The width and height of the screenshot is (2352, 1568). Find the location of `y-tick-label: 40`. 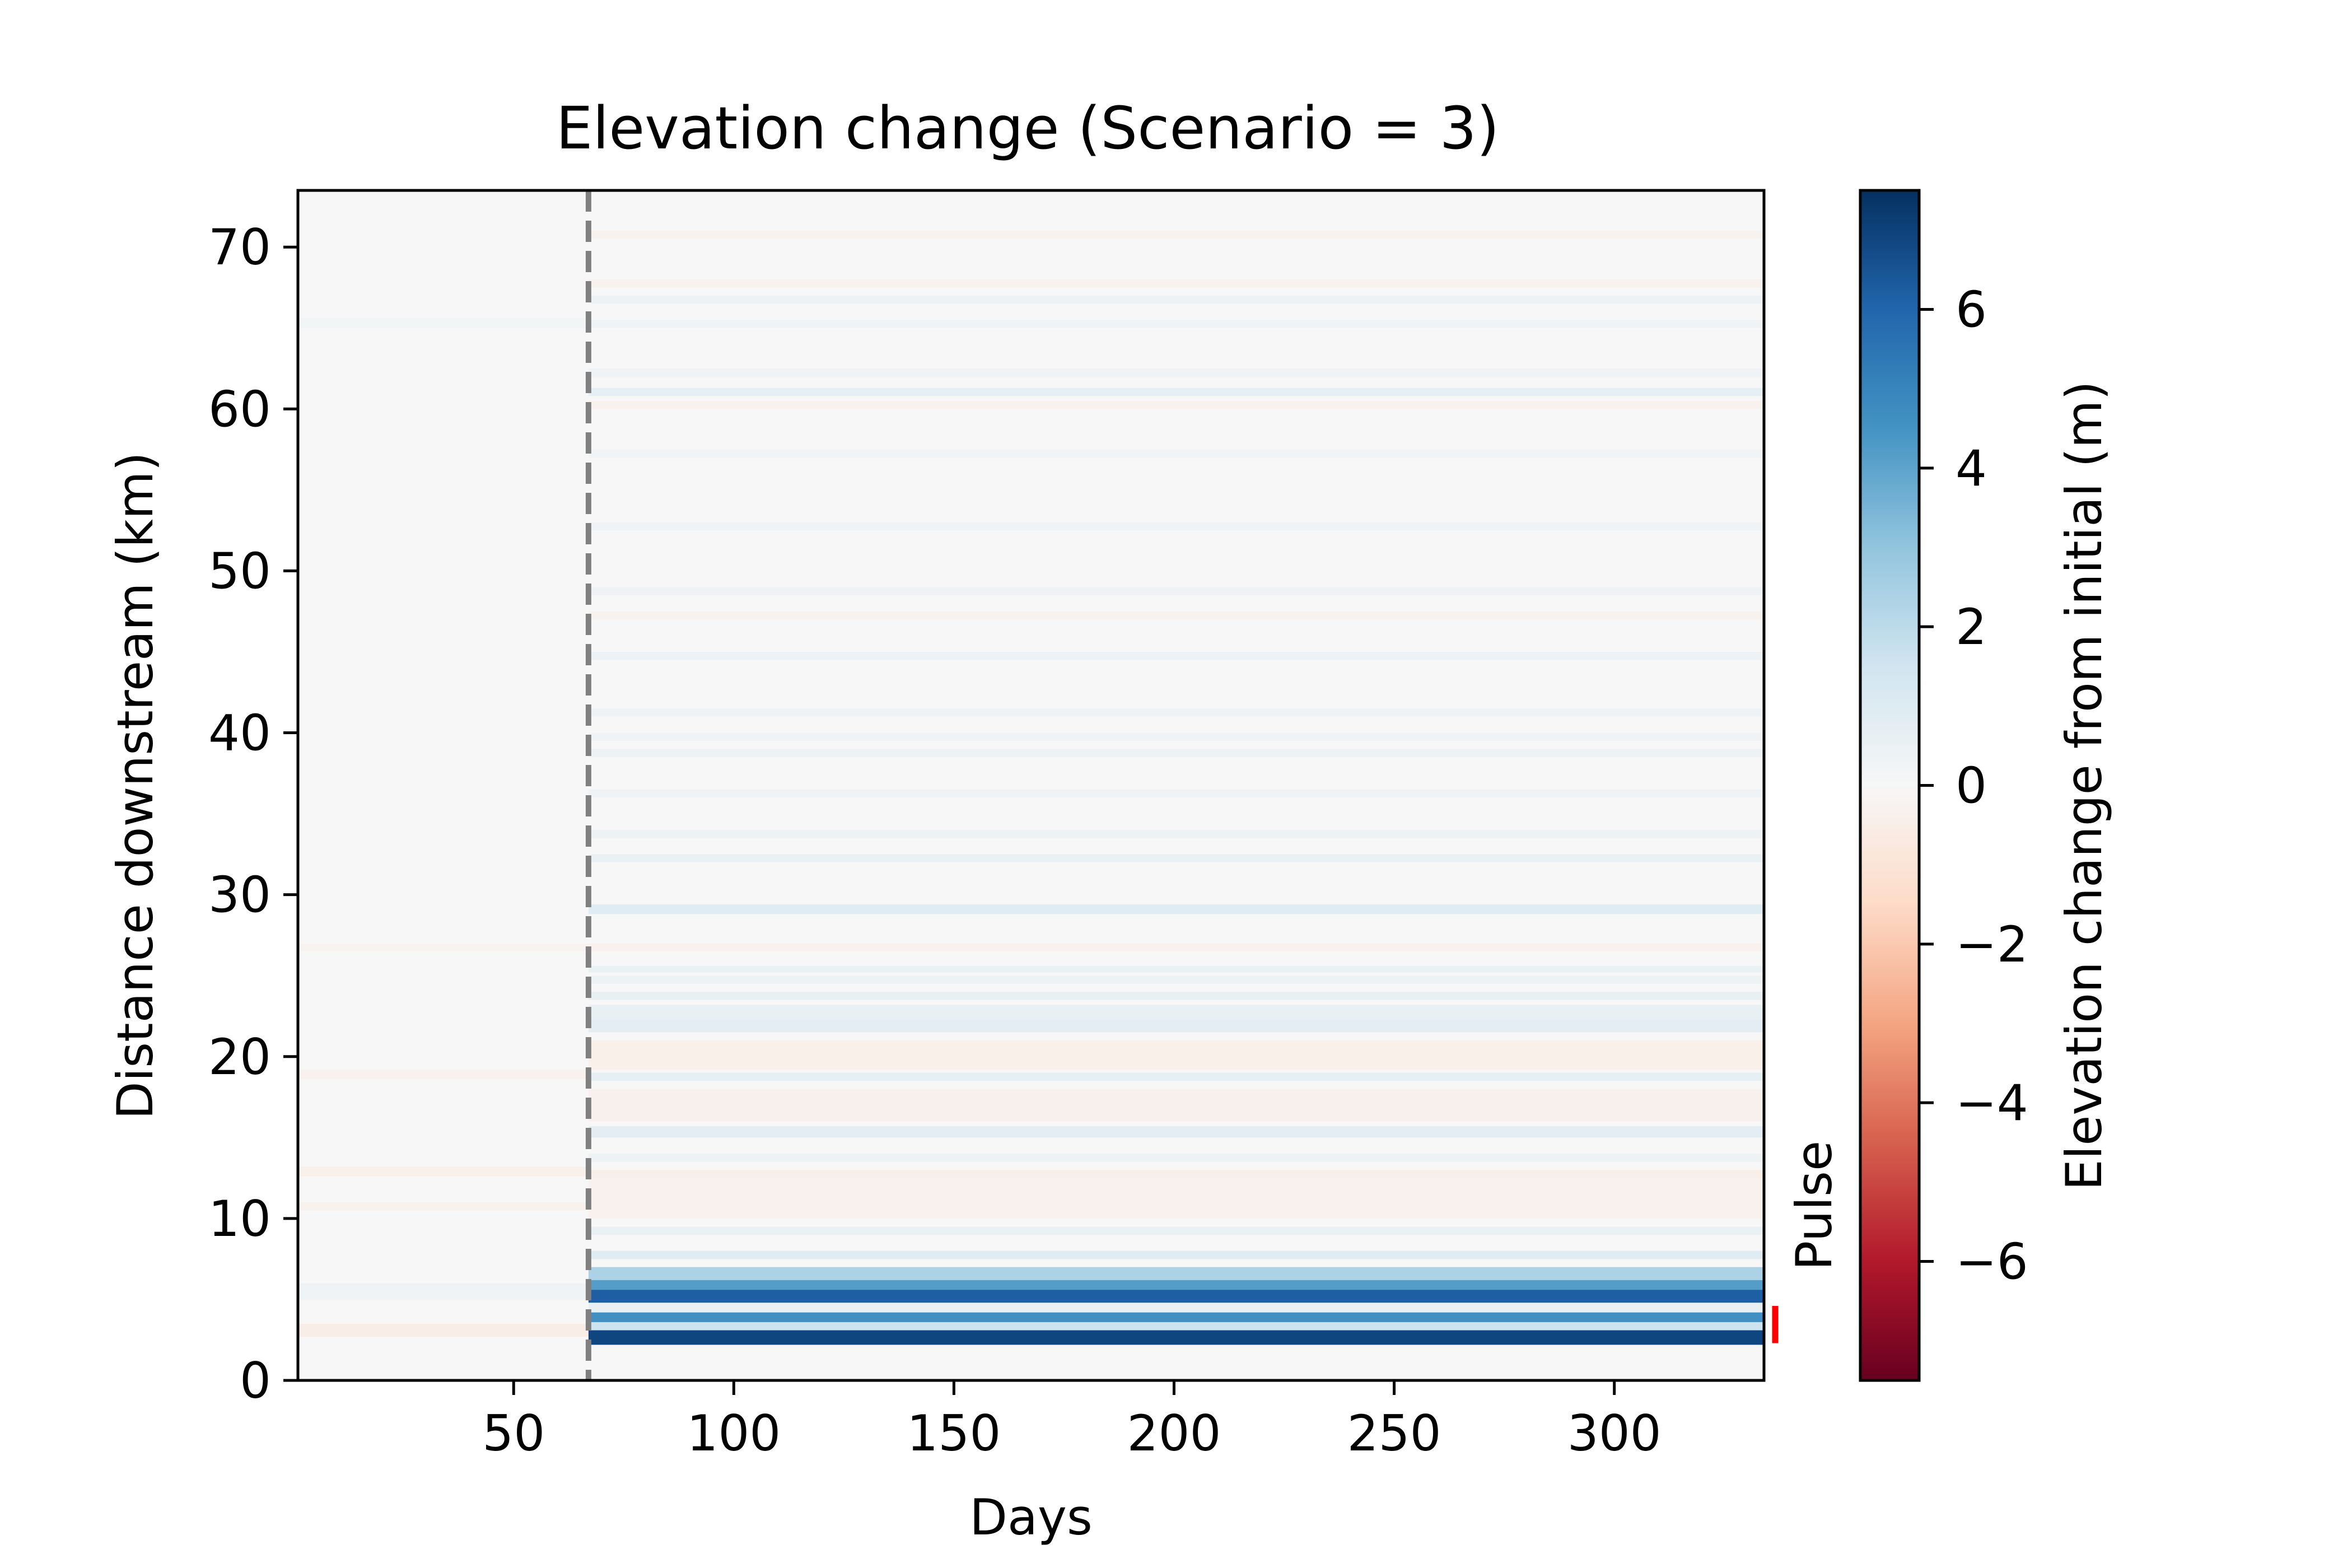

y-tick-label: 40 is located at coordinates (240, 733).